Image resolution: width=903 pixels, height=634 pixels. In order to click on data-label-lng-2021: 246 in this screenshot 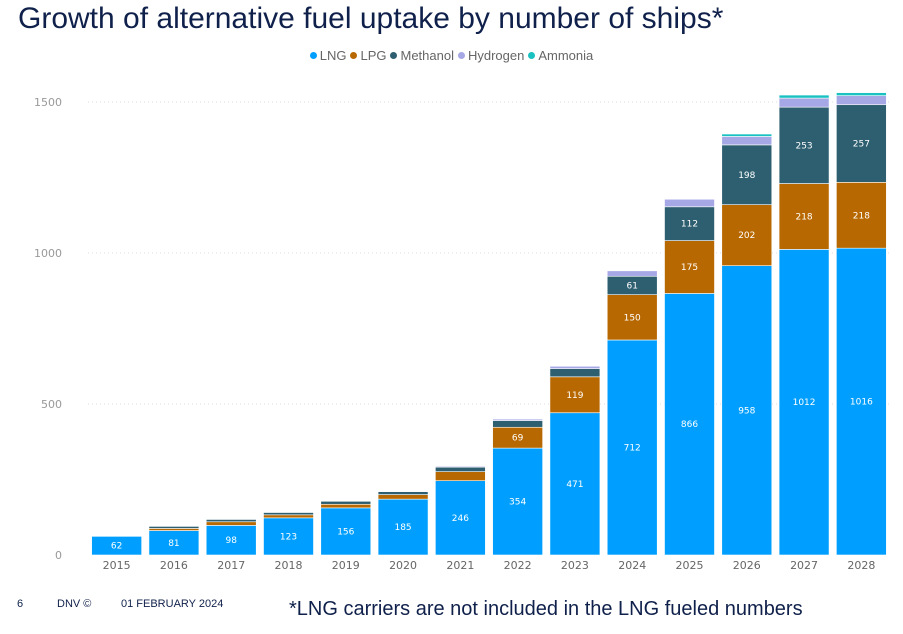, I will do `click(460, 519)`.